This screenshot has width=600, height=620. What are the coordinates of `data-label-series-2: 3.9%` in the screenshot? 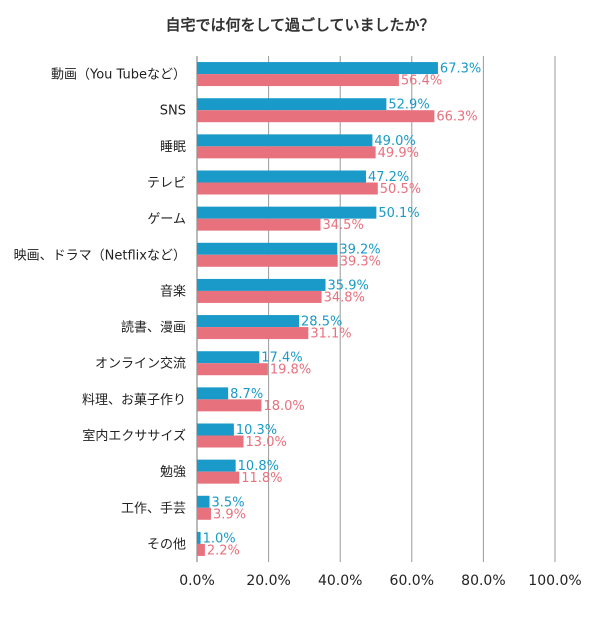 It's located at (229, 514).